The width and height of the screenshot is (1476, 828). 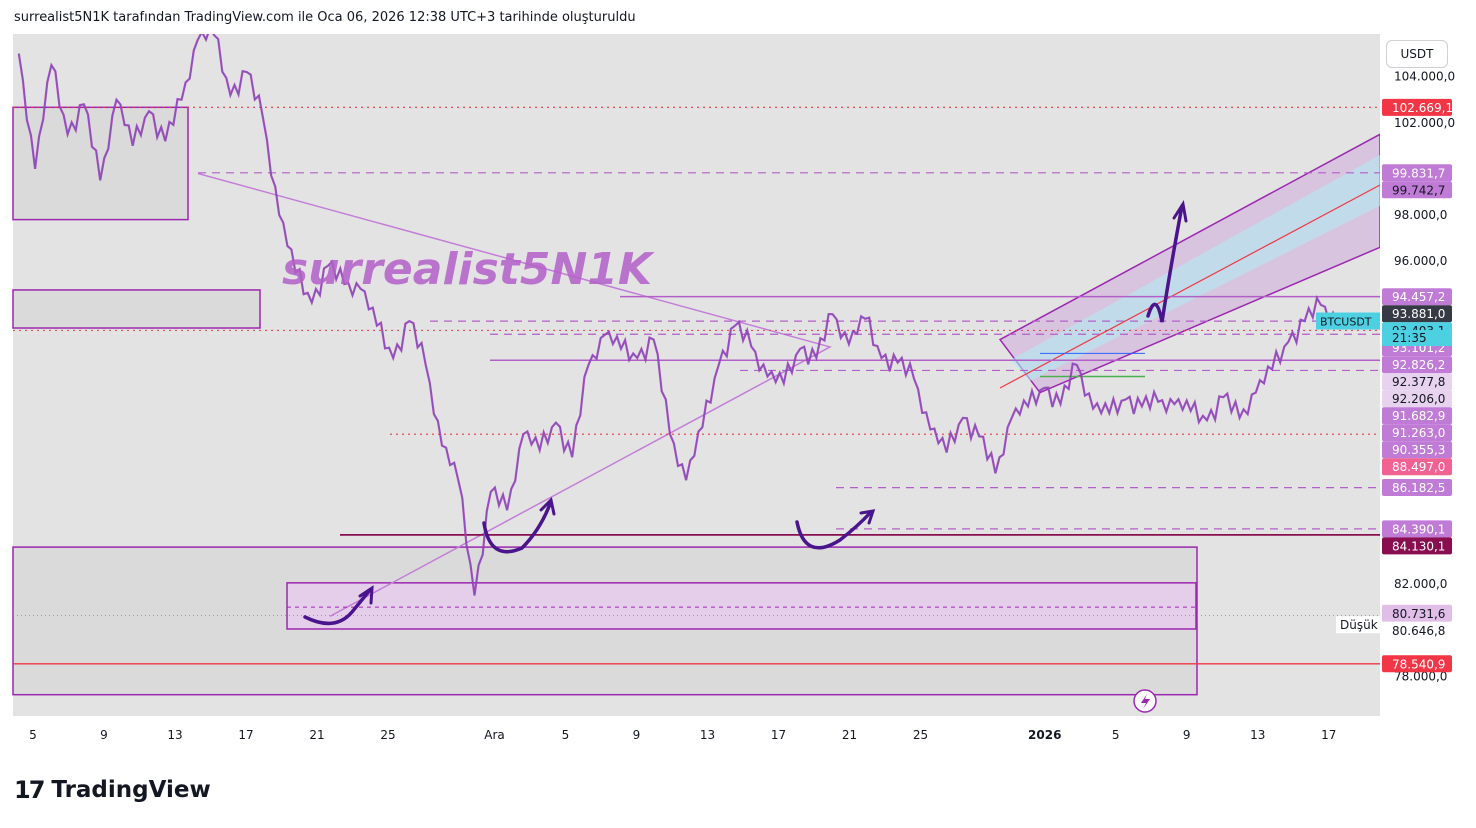 What do you see at coordinates (1424, 77) in the screenshot?
I see `y-tick-label: 104.000,0` at bounding box center [1424, 77].